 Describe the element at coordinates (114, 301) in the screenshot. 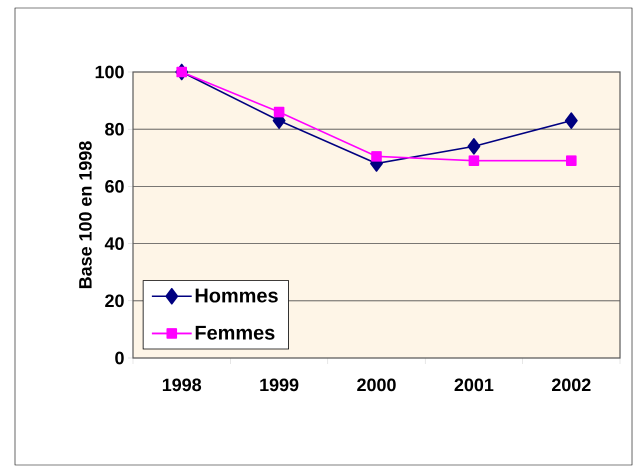

I see `y-tick-label: 20` at that location.